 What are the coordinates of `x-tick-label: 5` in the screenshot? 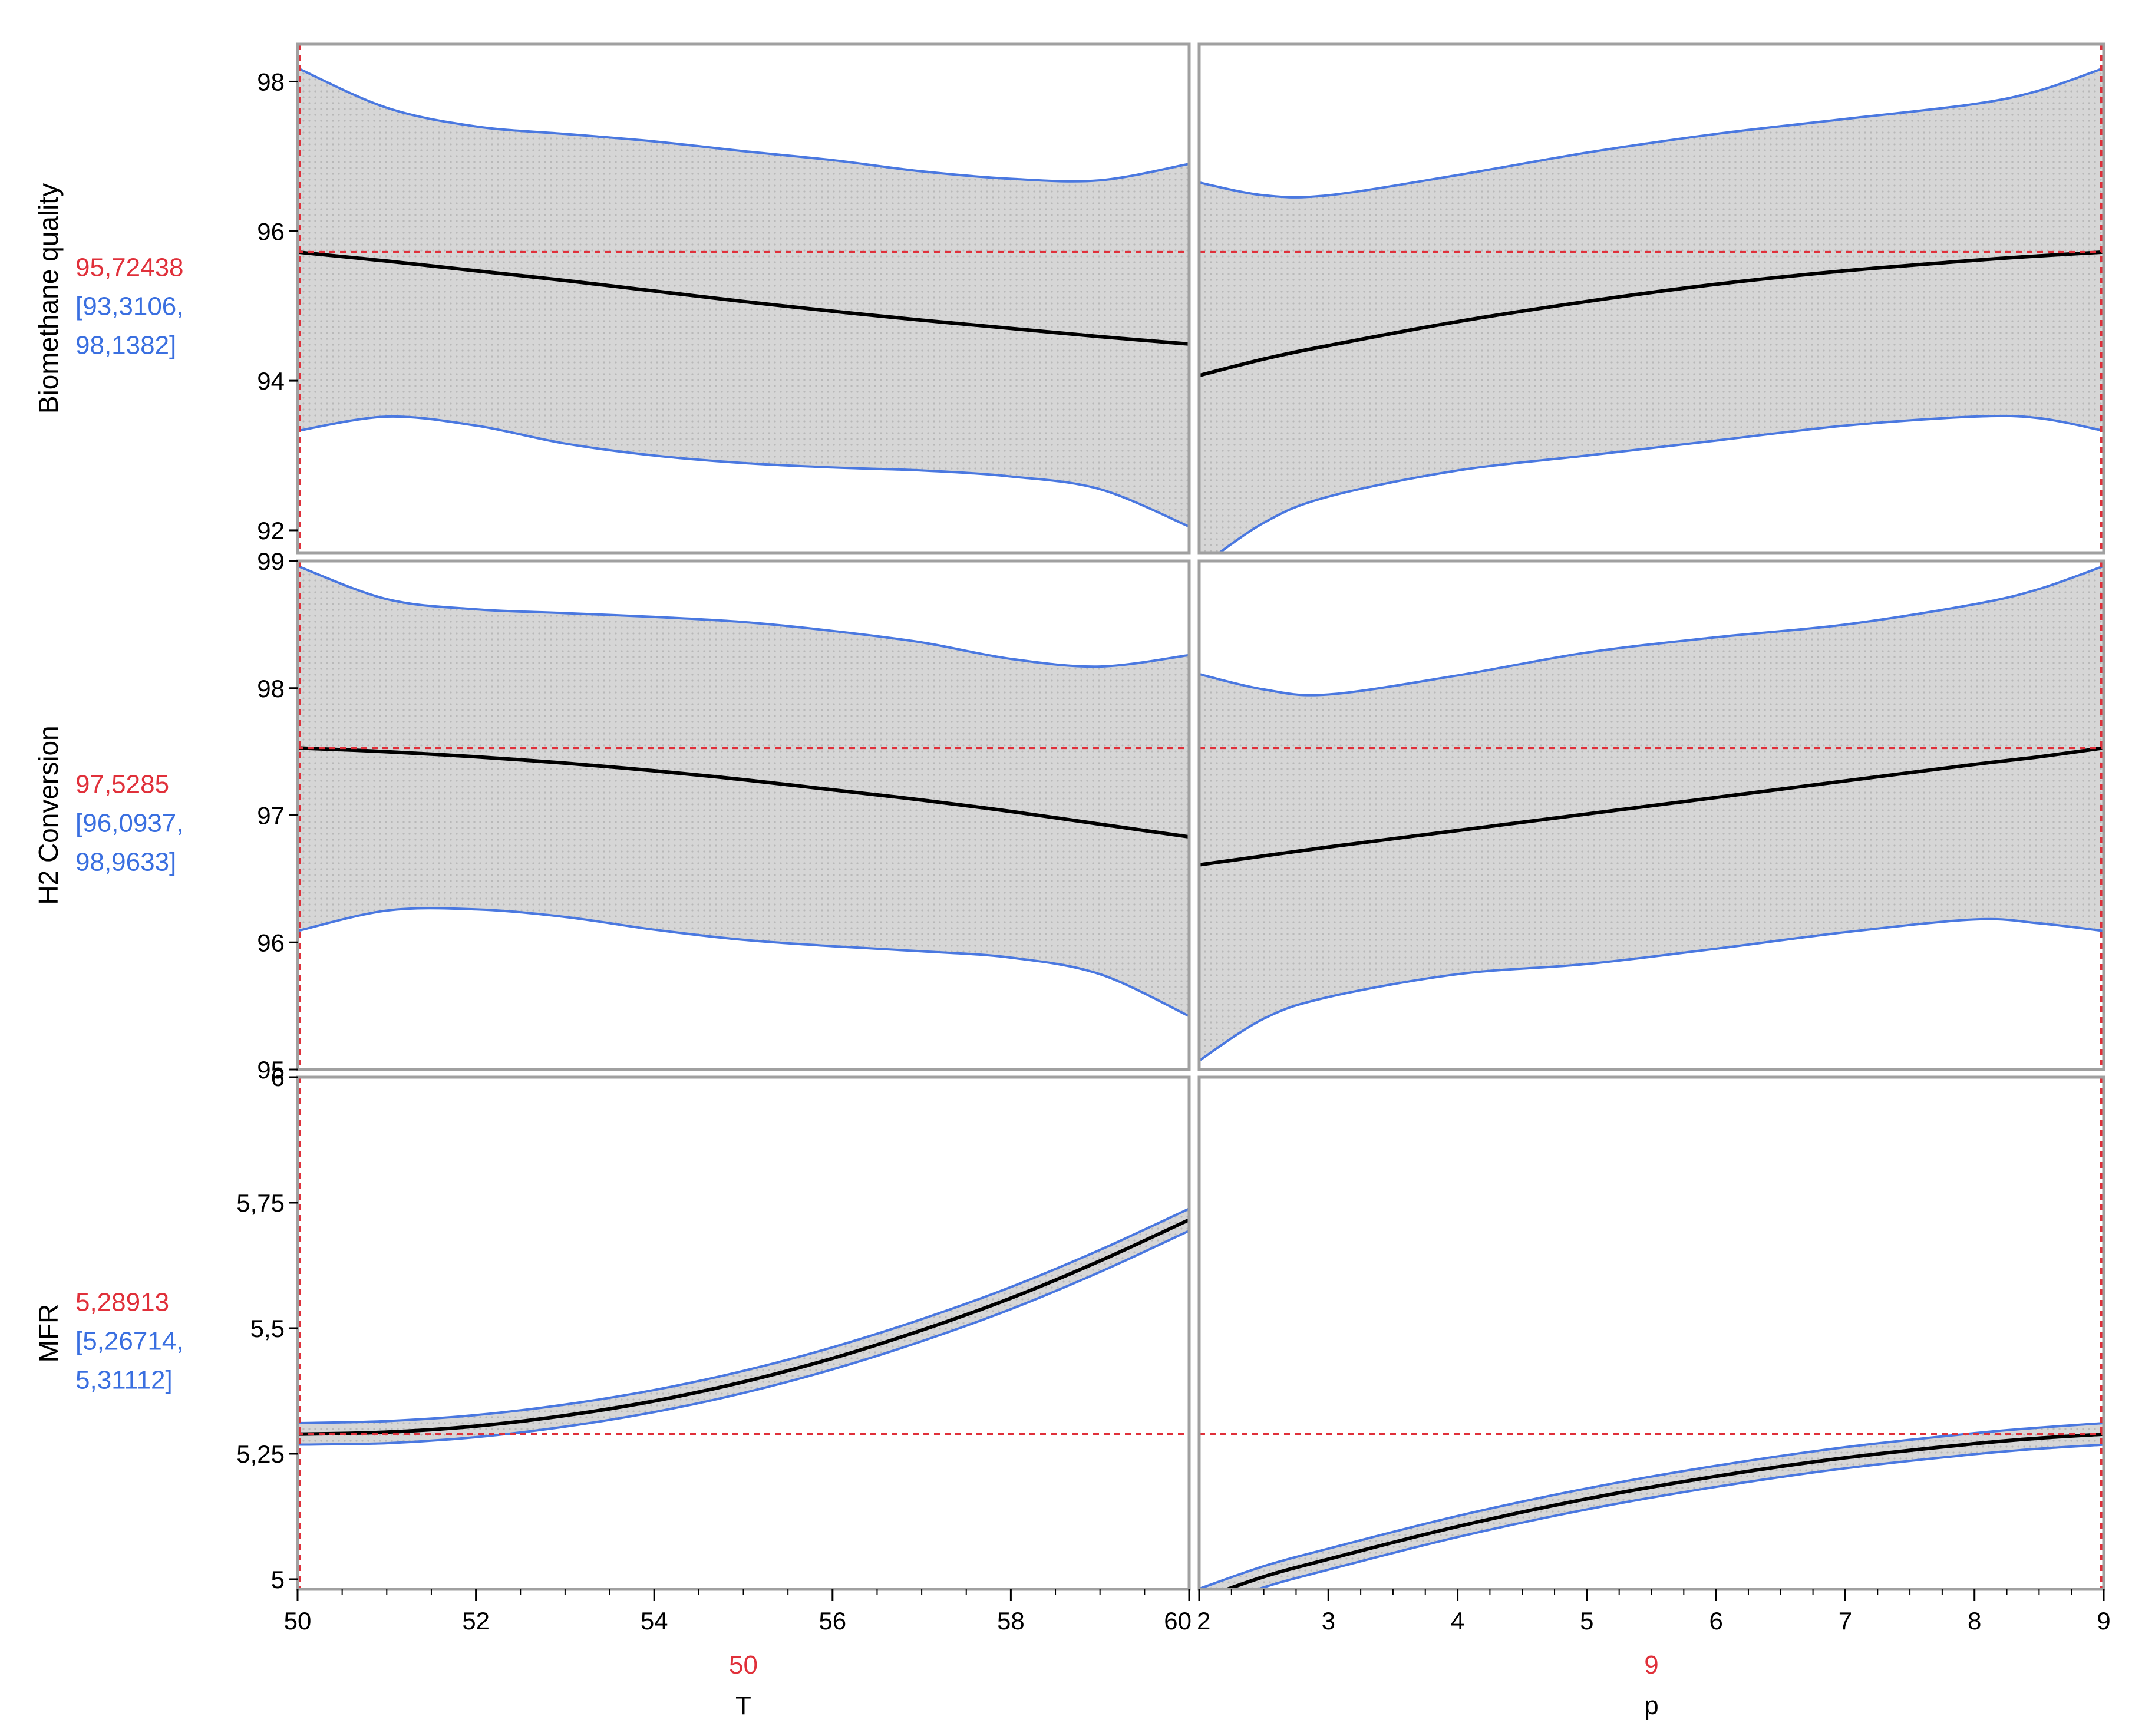 It's located at (1586, 1621).